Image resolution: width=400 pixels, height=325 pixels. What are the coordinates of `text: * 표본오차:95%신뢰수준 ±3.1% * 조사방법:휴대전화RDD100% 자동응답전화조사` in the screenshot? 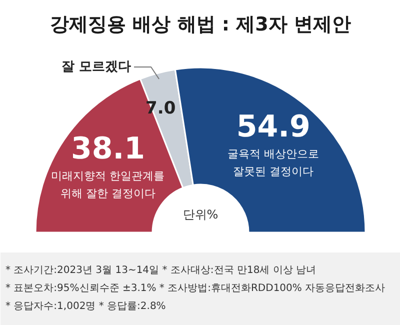 It's located at (196, 288).